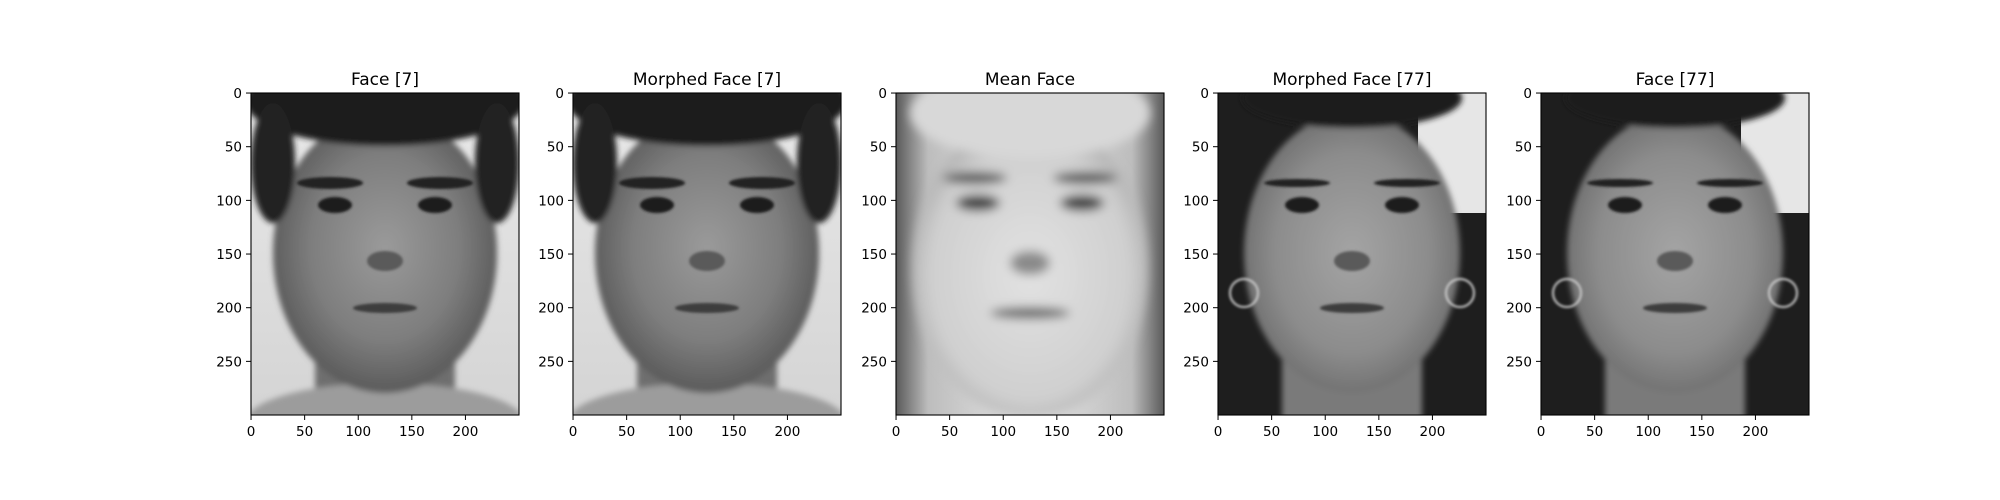  What do you see at coordinates (1030, 80) in the screenshot?
I see `subplot-title: Mean Face` at bounding box center [1030, 80].